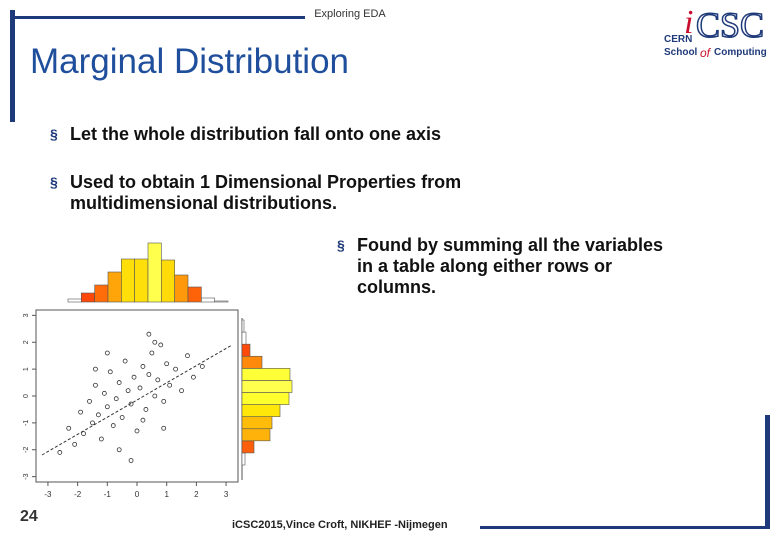 The width and height of the screenshot is (780, 540). What do you see at coordinates (226, 494) in the screenshot?
I see `x-tick-label: 3` at bounding box center [226, 494].